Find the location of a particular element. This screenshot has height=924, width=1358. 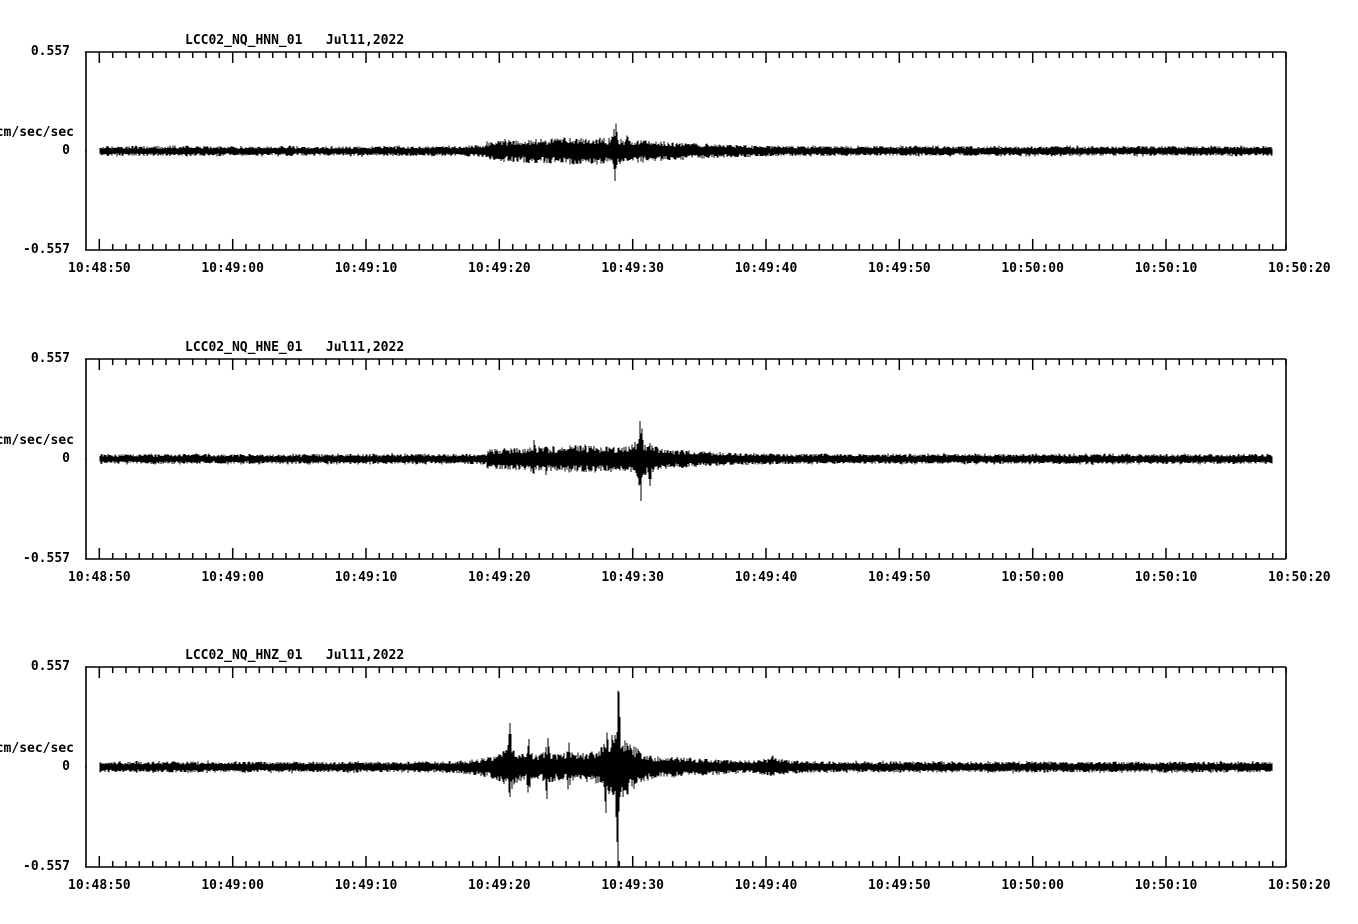

y-axis-min-label-hne: -0.557 is located at coordinates (46, 558).